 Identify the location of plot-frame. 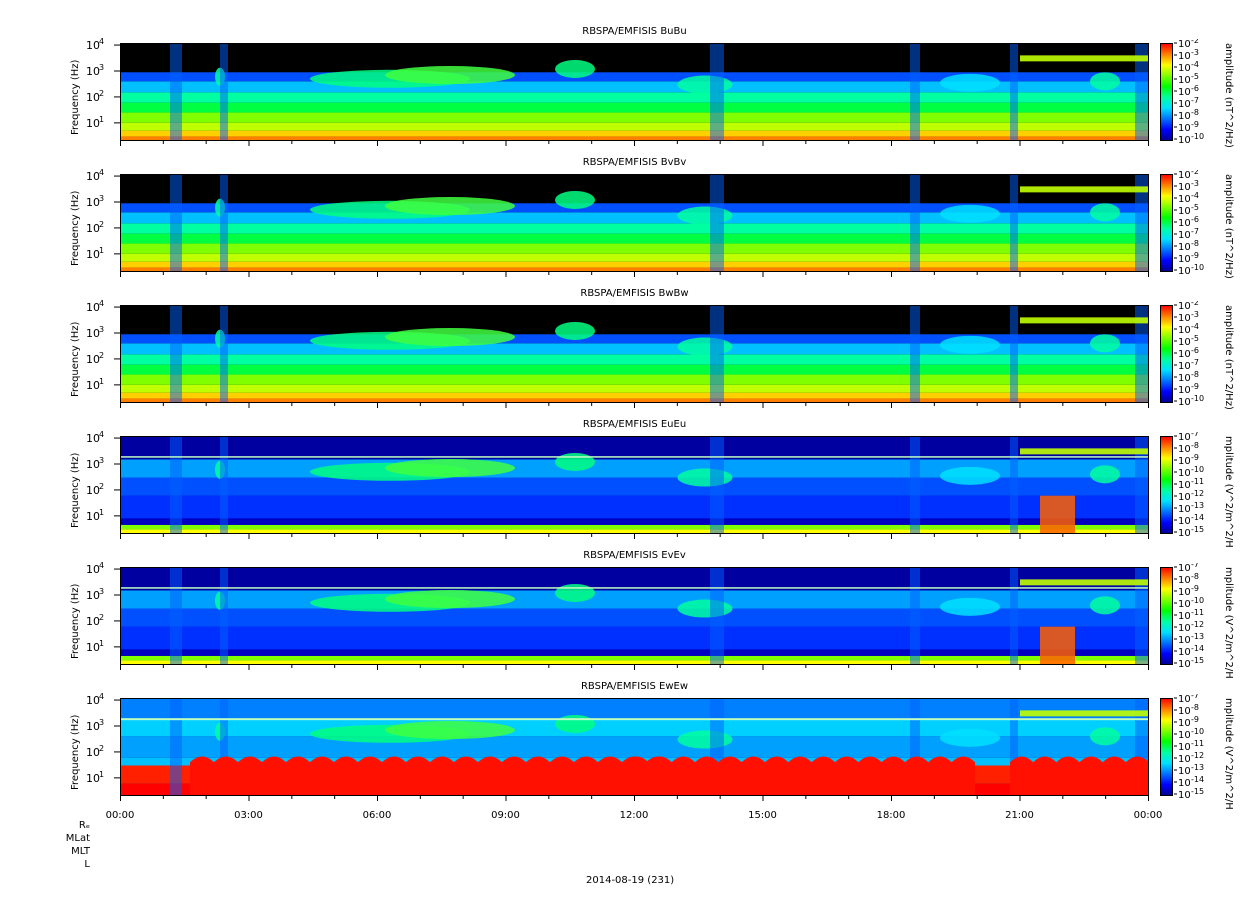
(634, 354).